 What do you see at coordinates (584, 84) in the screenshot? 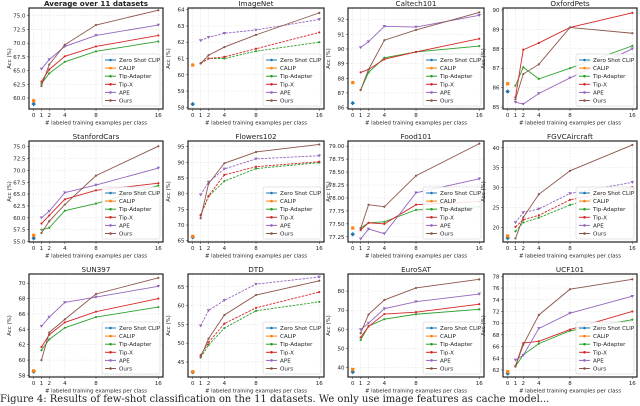
I see `legend-marker-tip-x` at bounding box center [584, 84].